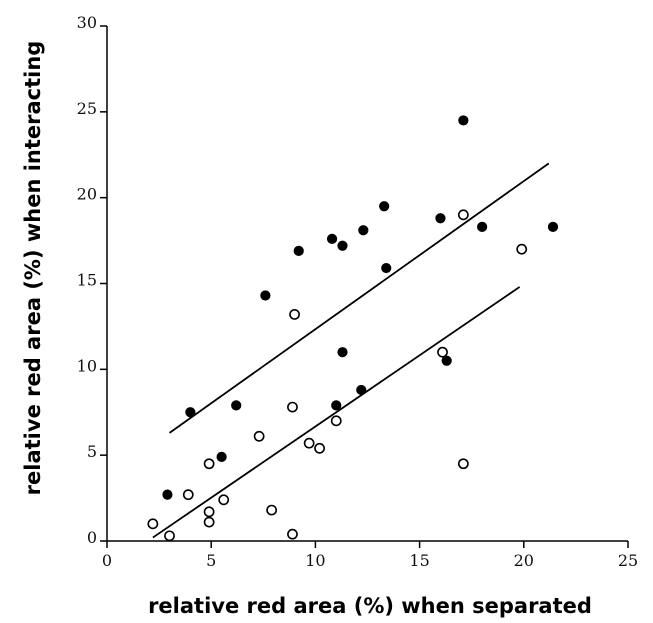 Image resolution: width=653 pixels, height=623 pixels. What do you see at coordinates (315, 560) in the screenshot?
I see `x-tick-label: 10` at bounding box center [315, 560].